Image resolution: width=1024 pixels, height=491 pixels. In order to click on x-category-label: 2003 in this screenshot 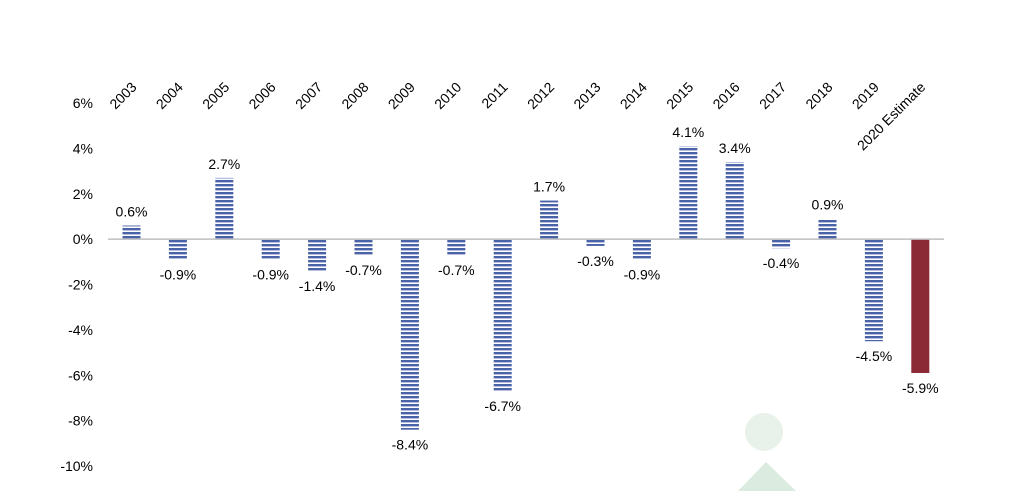, I will do `click(122, 95)`.